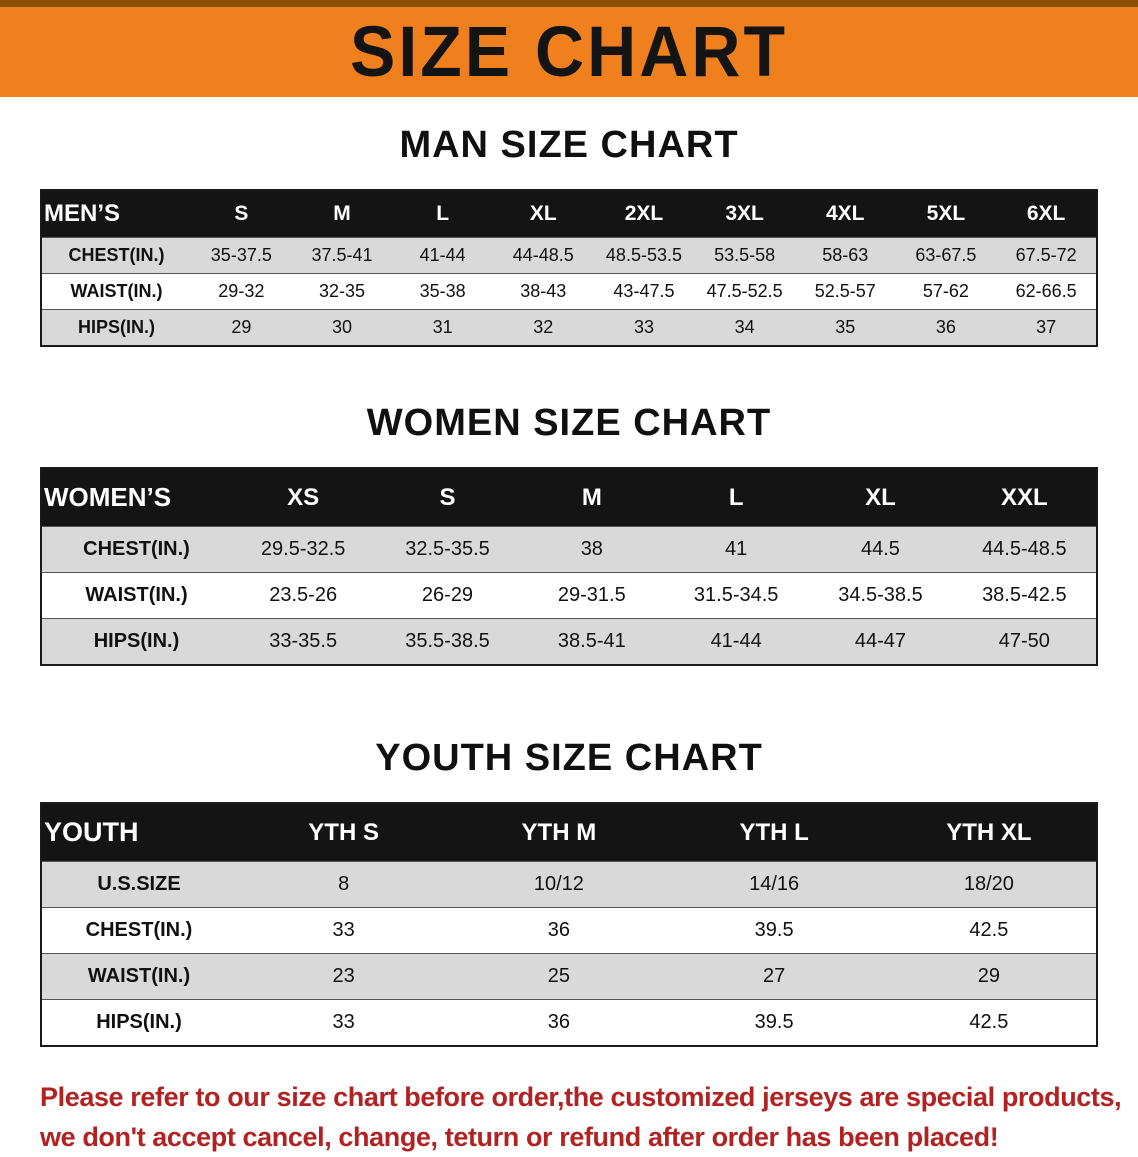  Describe the element at coordinates (342, 255) in the screenshot. I see `value-cell: 37.5-41` at that location.